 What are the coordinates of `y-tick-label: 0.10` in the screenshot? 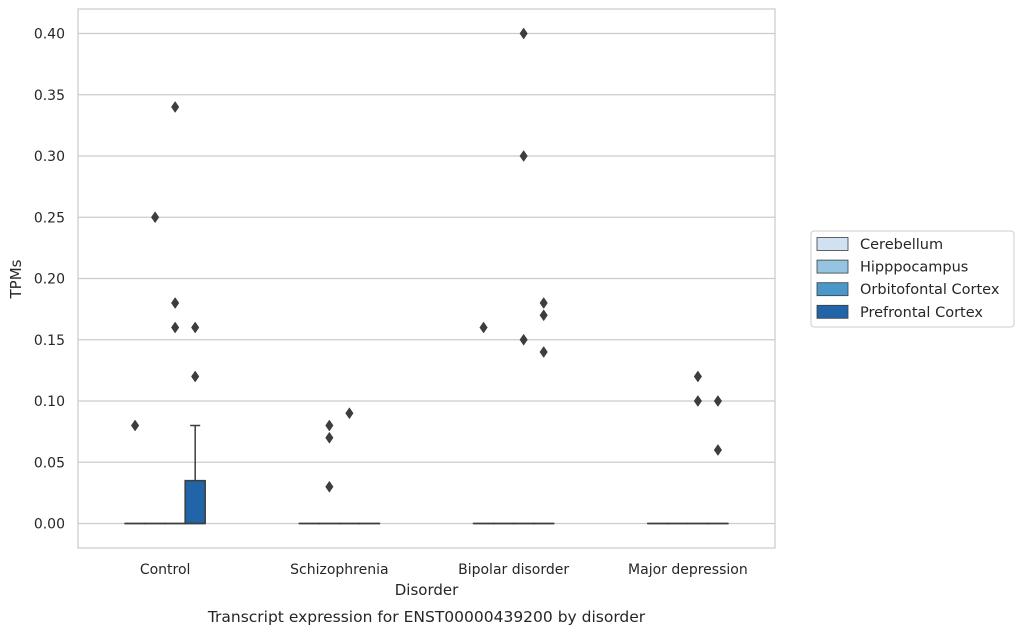 It's located at (49, 402).